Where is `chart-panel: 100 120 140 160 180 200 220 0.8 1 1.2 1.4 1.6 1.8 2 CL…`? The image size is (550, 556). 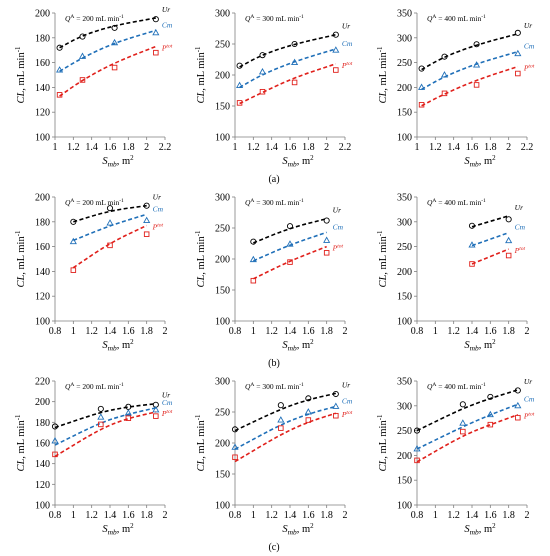 chart-panel: 100 120 140 160 180 200 220 0.8 1 1.2 1.4 1.6 1.8 2 CL… is located at coordinates (93, 457).